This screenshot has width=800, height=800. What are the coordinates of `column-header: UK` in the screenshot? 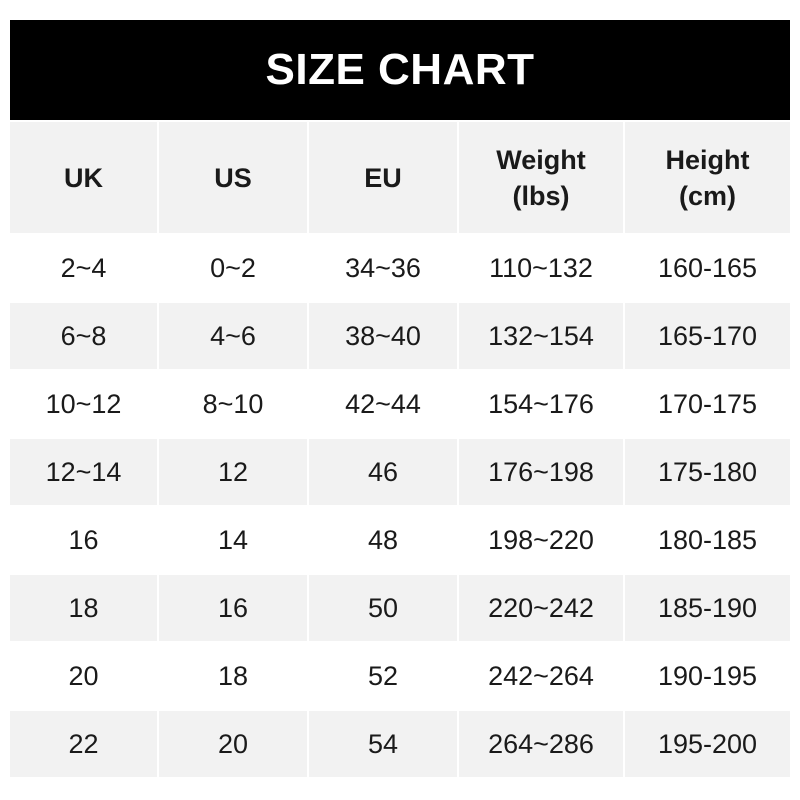 It's located at (83, 177).